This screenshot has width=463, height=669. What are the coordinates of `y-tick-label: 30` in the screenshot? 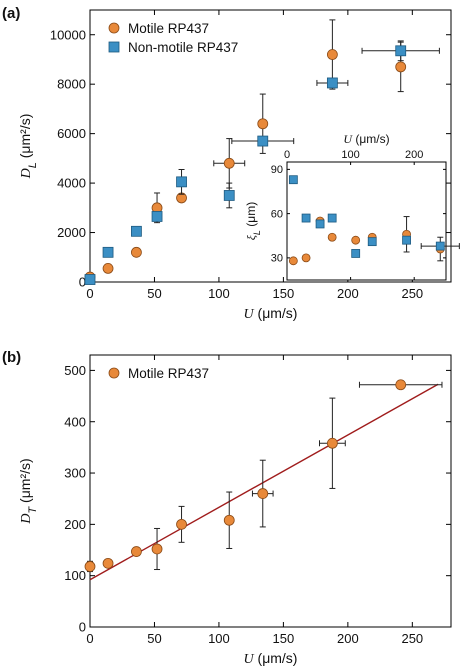 It's located at (277, 259).